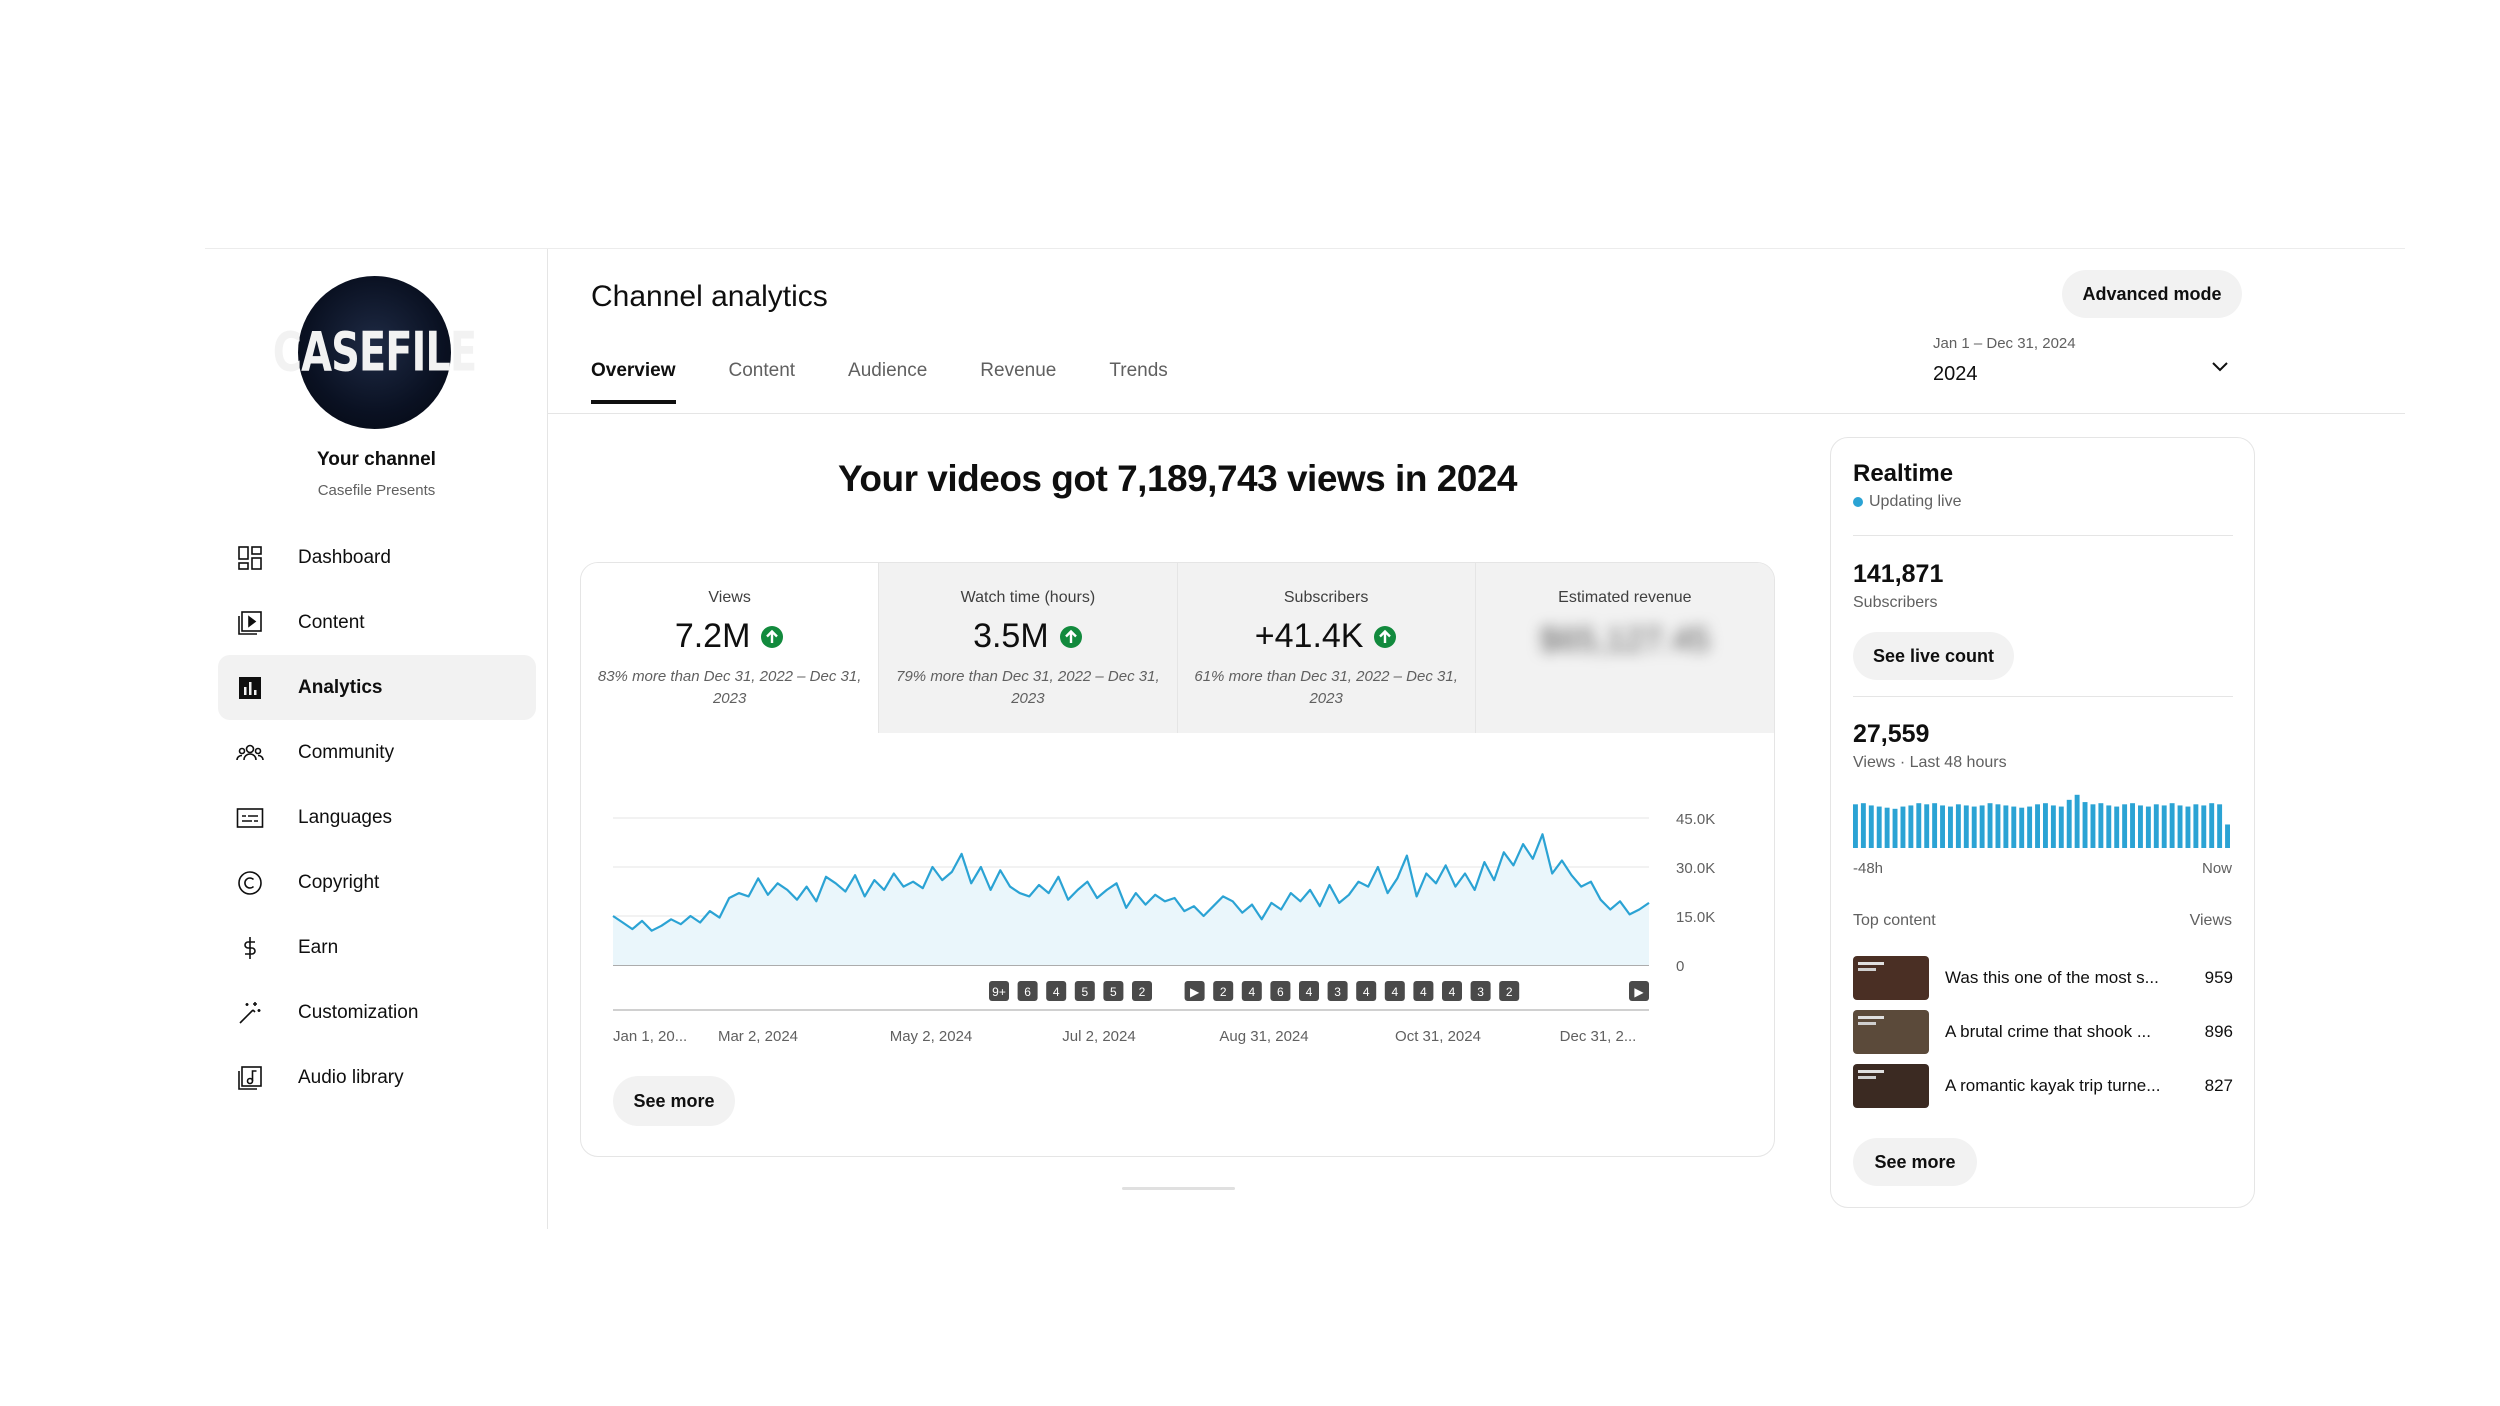  I want to click on your-channel-label: Your channel, so click(376, 459).